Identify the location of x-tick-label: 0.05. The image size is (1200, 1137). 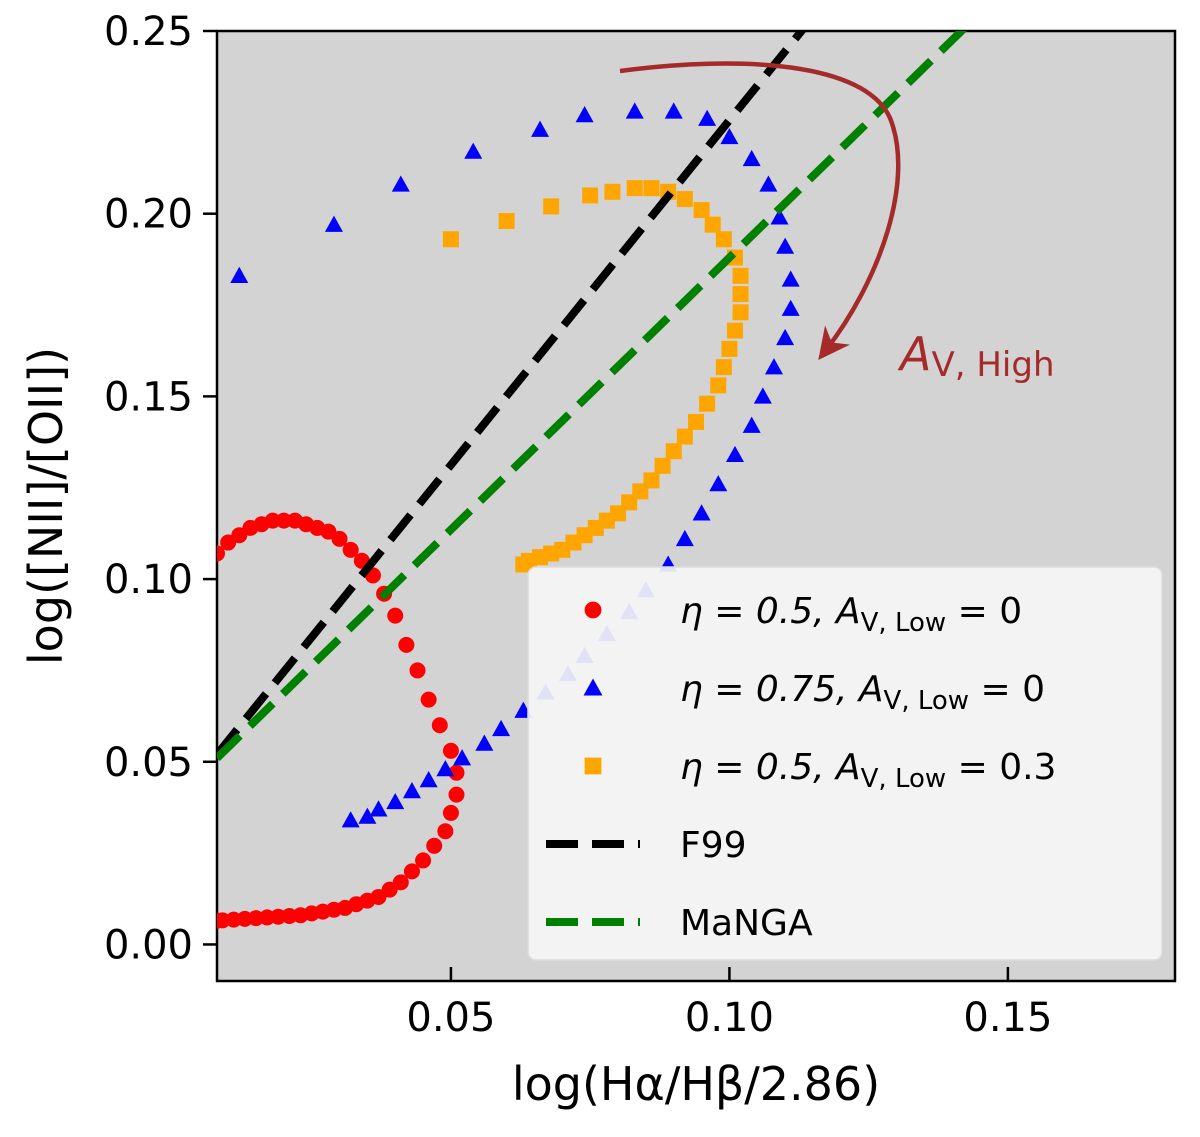
(450, 1018).